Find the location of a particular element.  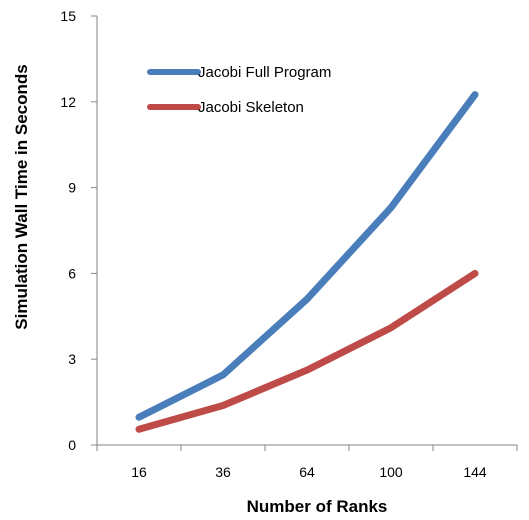

y-tick-label: 3 is located at coordinates (72, 359).